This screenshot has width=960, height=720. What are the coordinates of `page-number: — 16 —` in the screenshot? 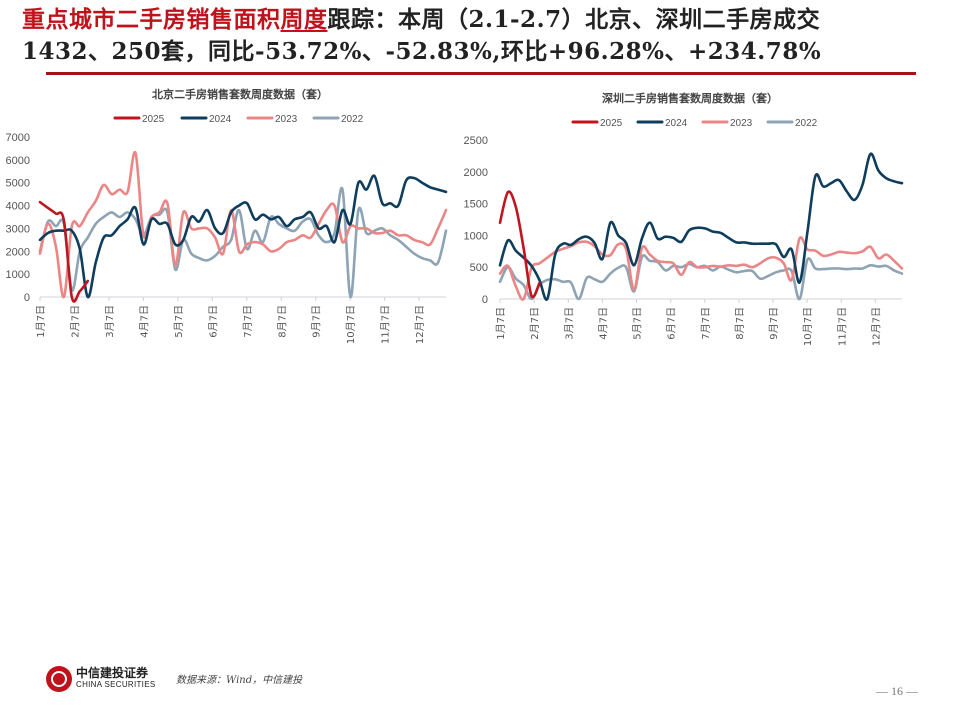 It's located at (897, 691).